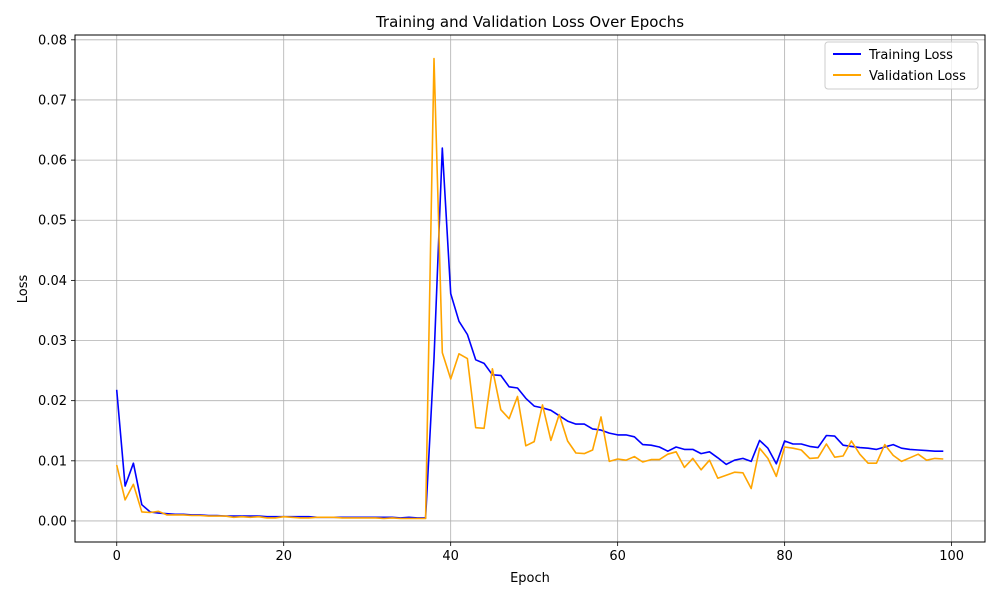  I want to click on y-tick-label: 0.05, so click(52, 221).